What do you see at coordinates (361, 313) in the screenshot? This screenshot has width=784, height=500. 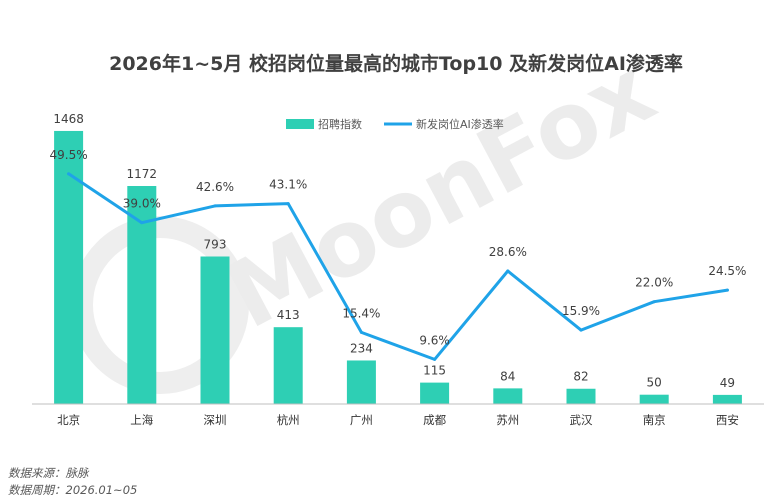 I see `line-value-label: 15.4%` at bounding box center [361, 313].